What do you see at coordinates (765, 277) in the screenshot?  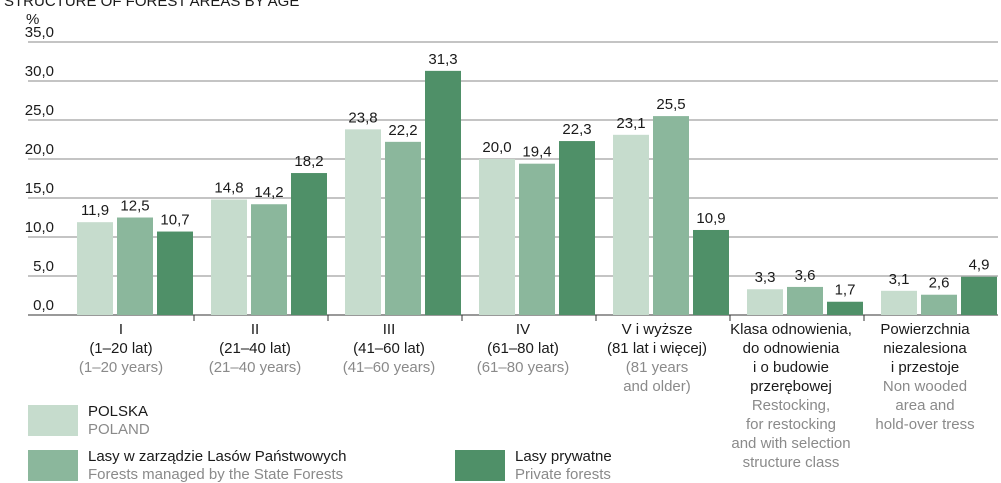 I see `value-label: 3,3` at bounding box center [765, 277].